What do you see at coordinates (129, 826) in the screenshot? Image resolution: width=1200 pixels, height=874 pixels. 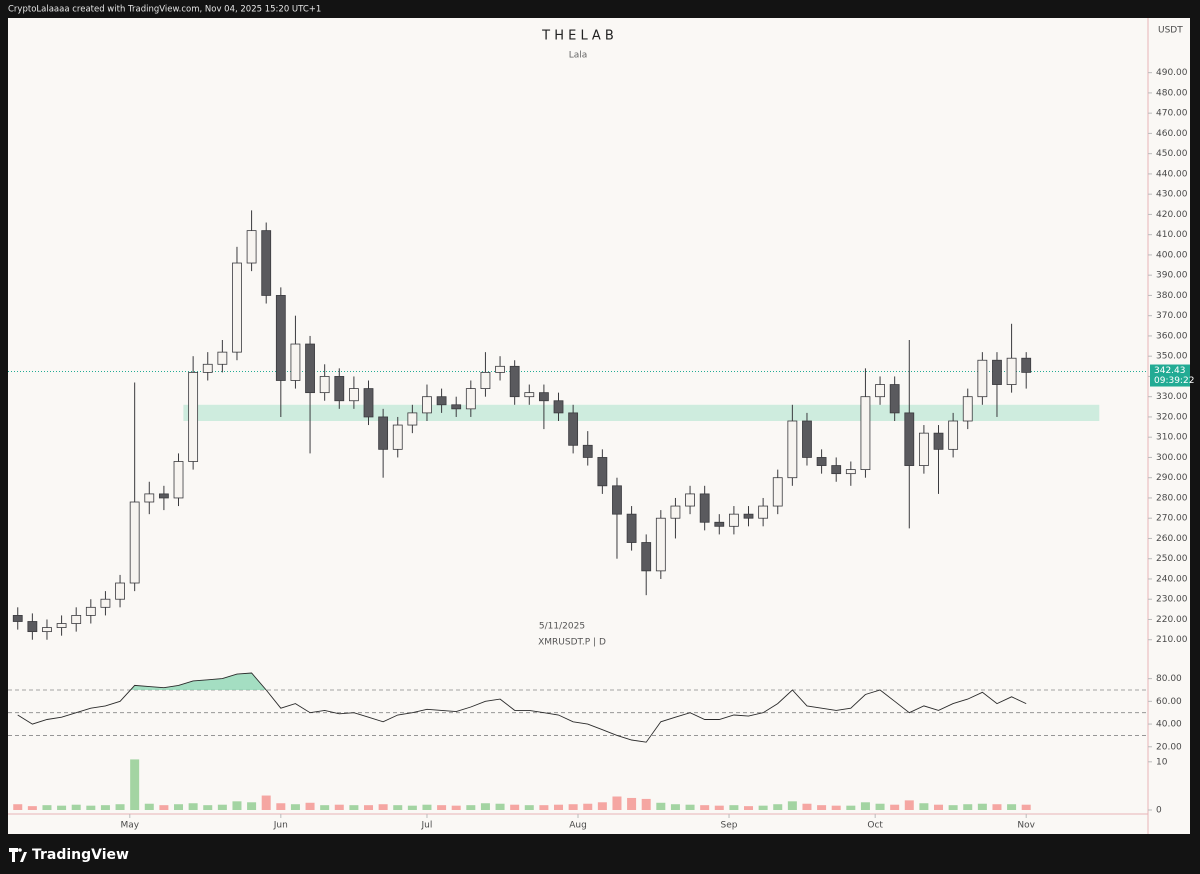 I see `x-tick-label: May` at bounding box center [129, 826].